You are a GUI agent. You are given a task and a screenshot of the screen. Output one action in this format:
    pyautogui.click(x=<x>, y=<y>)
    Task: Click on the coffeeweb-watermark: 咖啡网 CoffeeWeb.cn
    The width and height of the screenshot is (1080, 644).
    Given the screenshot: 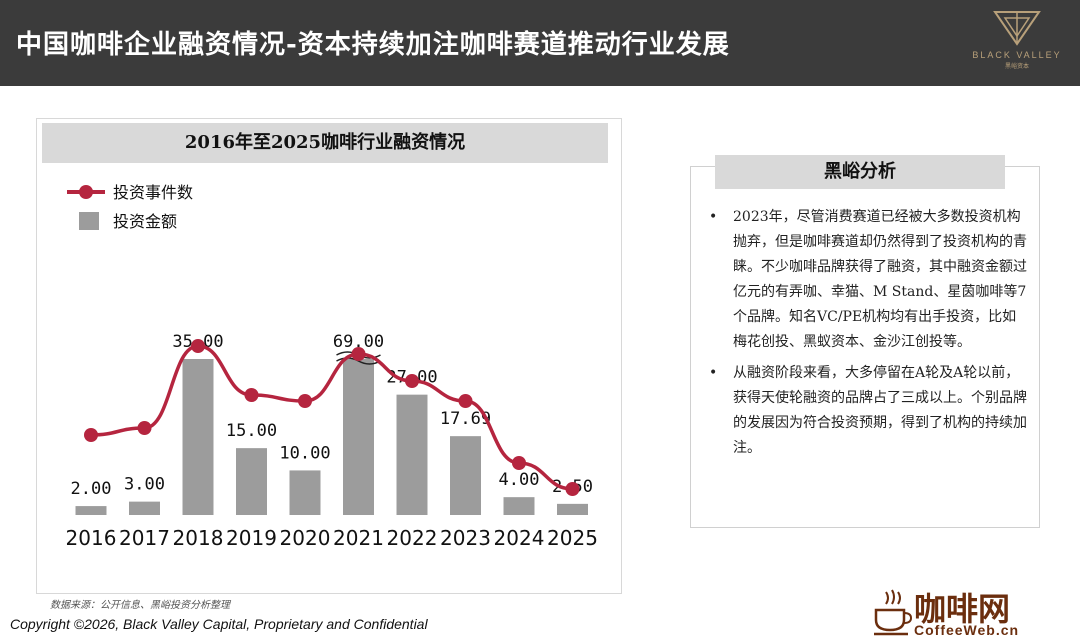 What is the action you would take?
    pyautogui.click(x=972, y=613)
    